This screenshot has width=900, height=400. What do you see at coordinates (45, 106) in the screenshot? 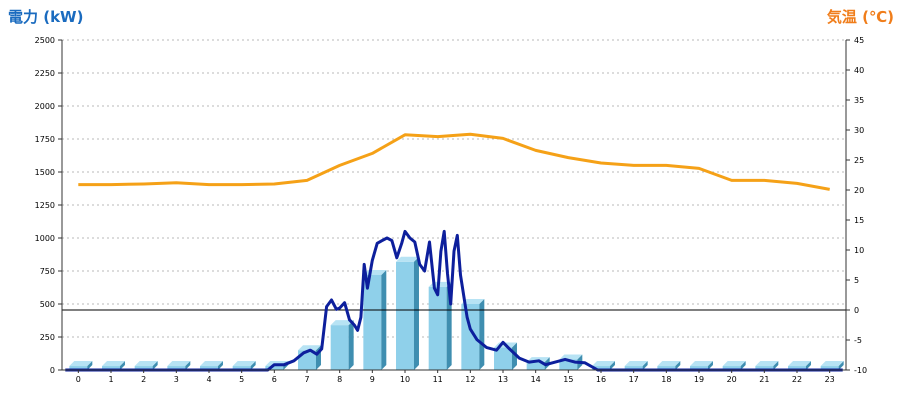
I see `left-tick-label: 2000` at bounding box center [45, 106].